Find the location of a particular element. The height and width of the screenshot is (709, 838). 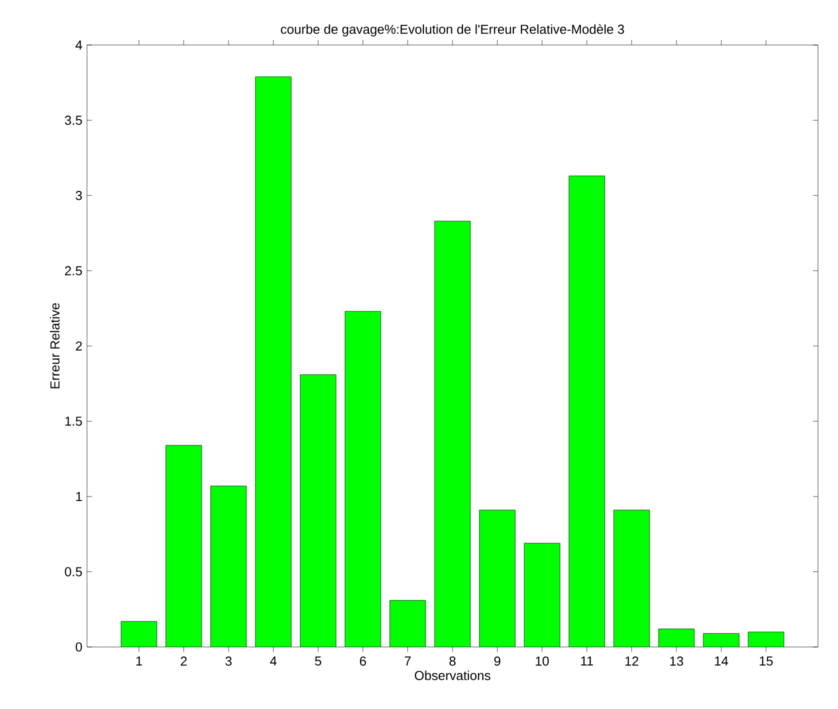

y-tick-label: 2.5 is located at coordinates (73, 271).